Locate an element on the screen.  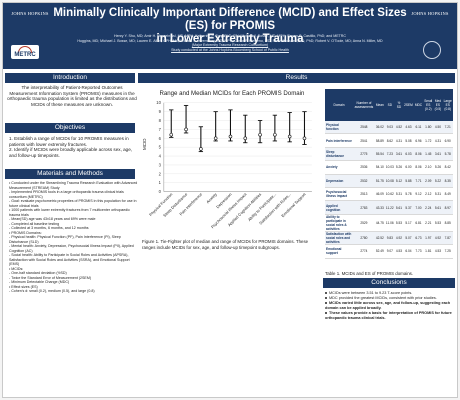
chart-y-tick-label: 4 is located at coordinates (160, 156).